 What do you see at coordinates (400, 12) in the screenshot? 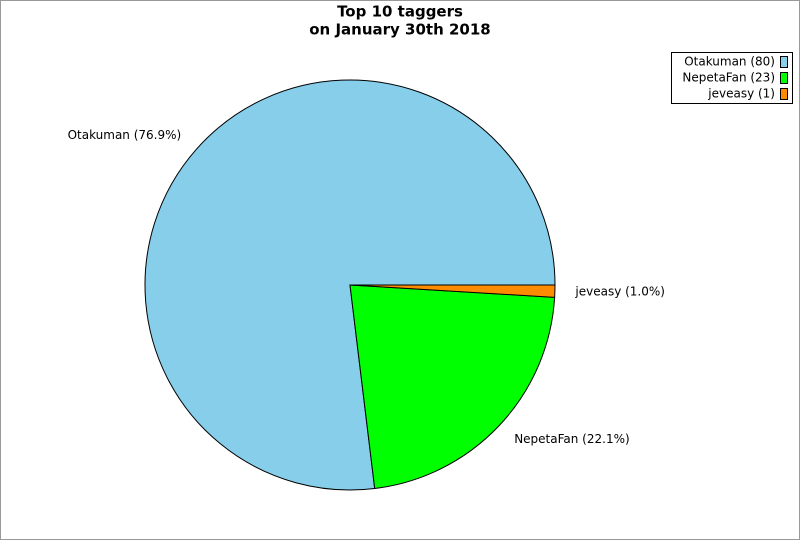
I see `chart-title: Top 10 taggers` at bounding box center [400, 12].